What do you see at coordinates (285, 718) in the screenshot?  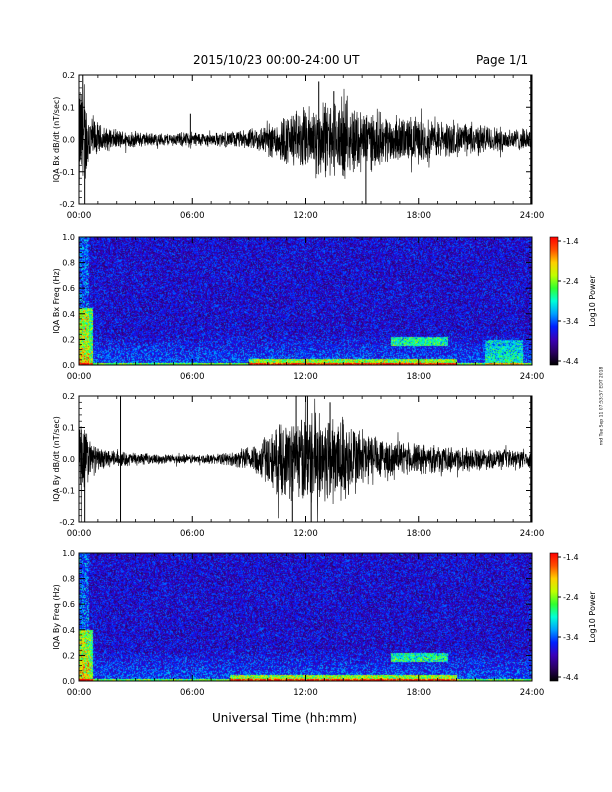 I see `x-axis-title: Universal Time (hh:mm)` at bounding box center [285, 718].